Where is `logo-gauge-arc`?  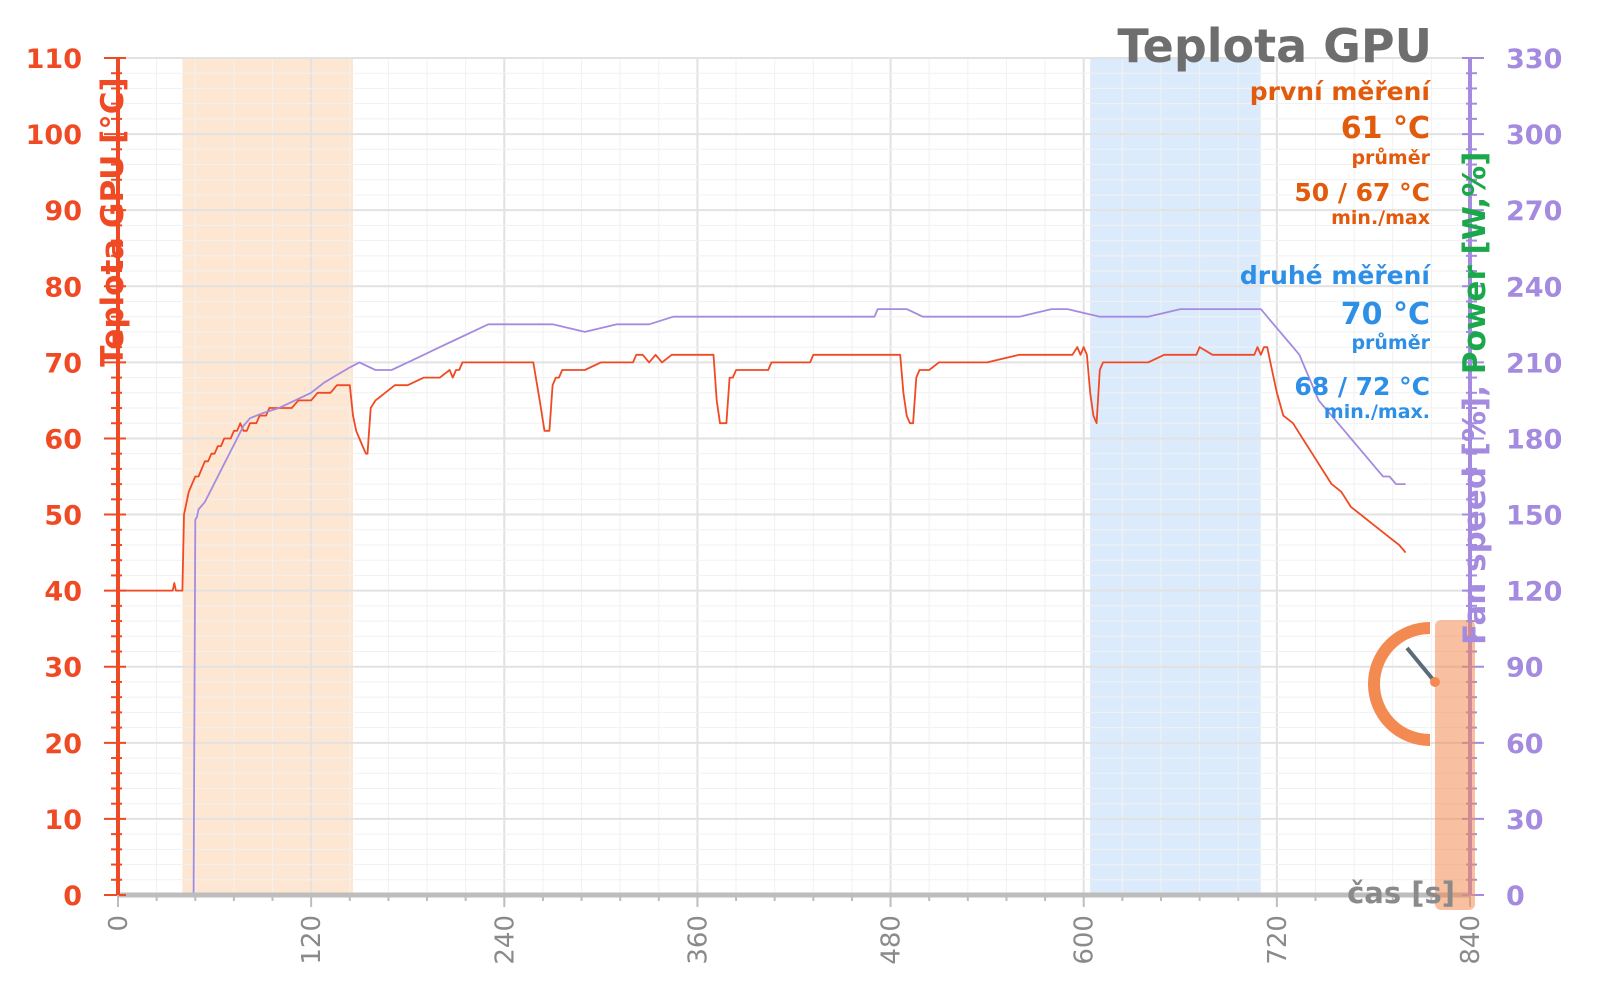
logo-gauge-arc is located at coordinates (1399, 684).